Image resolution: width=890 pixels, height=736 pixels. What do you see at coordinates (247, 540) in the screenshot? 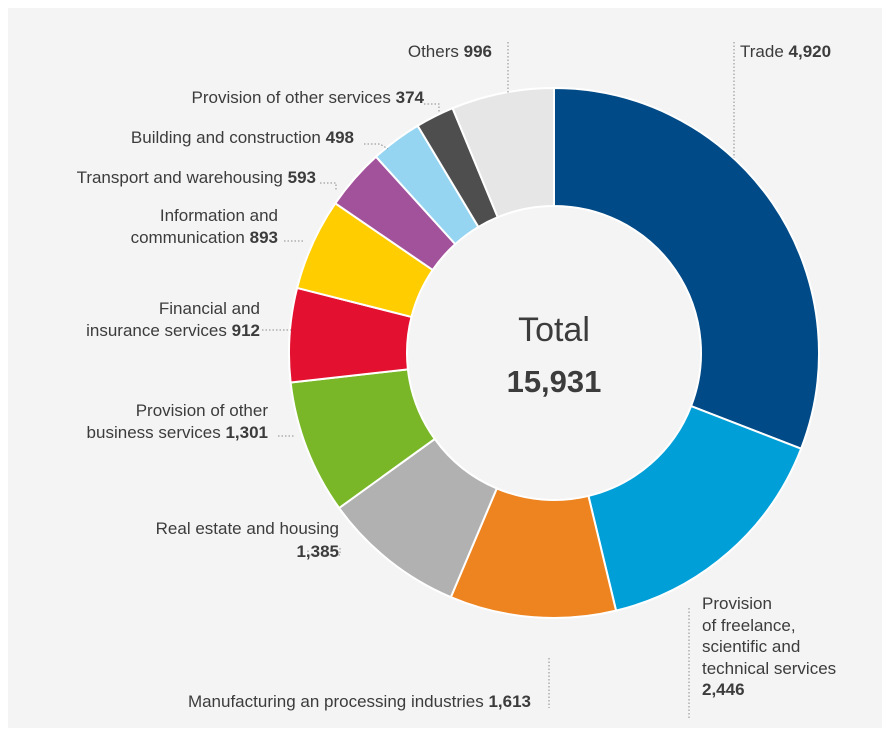
I see `label-real-estate: Real estate and housing 1,385` at bounding box center [247, 540].